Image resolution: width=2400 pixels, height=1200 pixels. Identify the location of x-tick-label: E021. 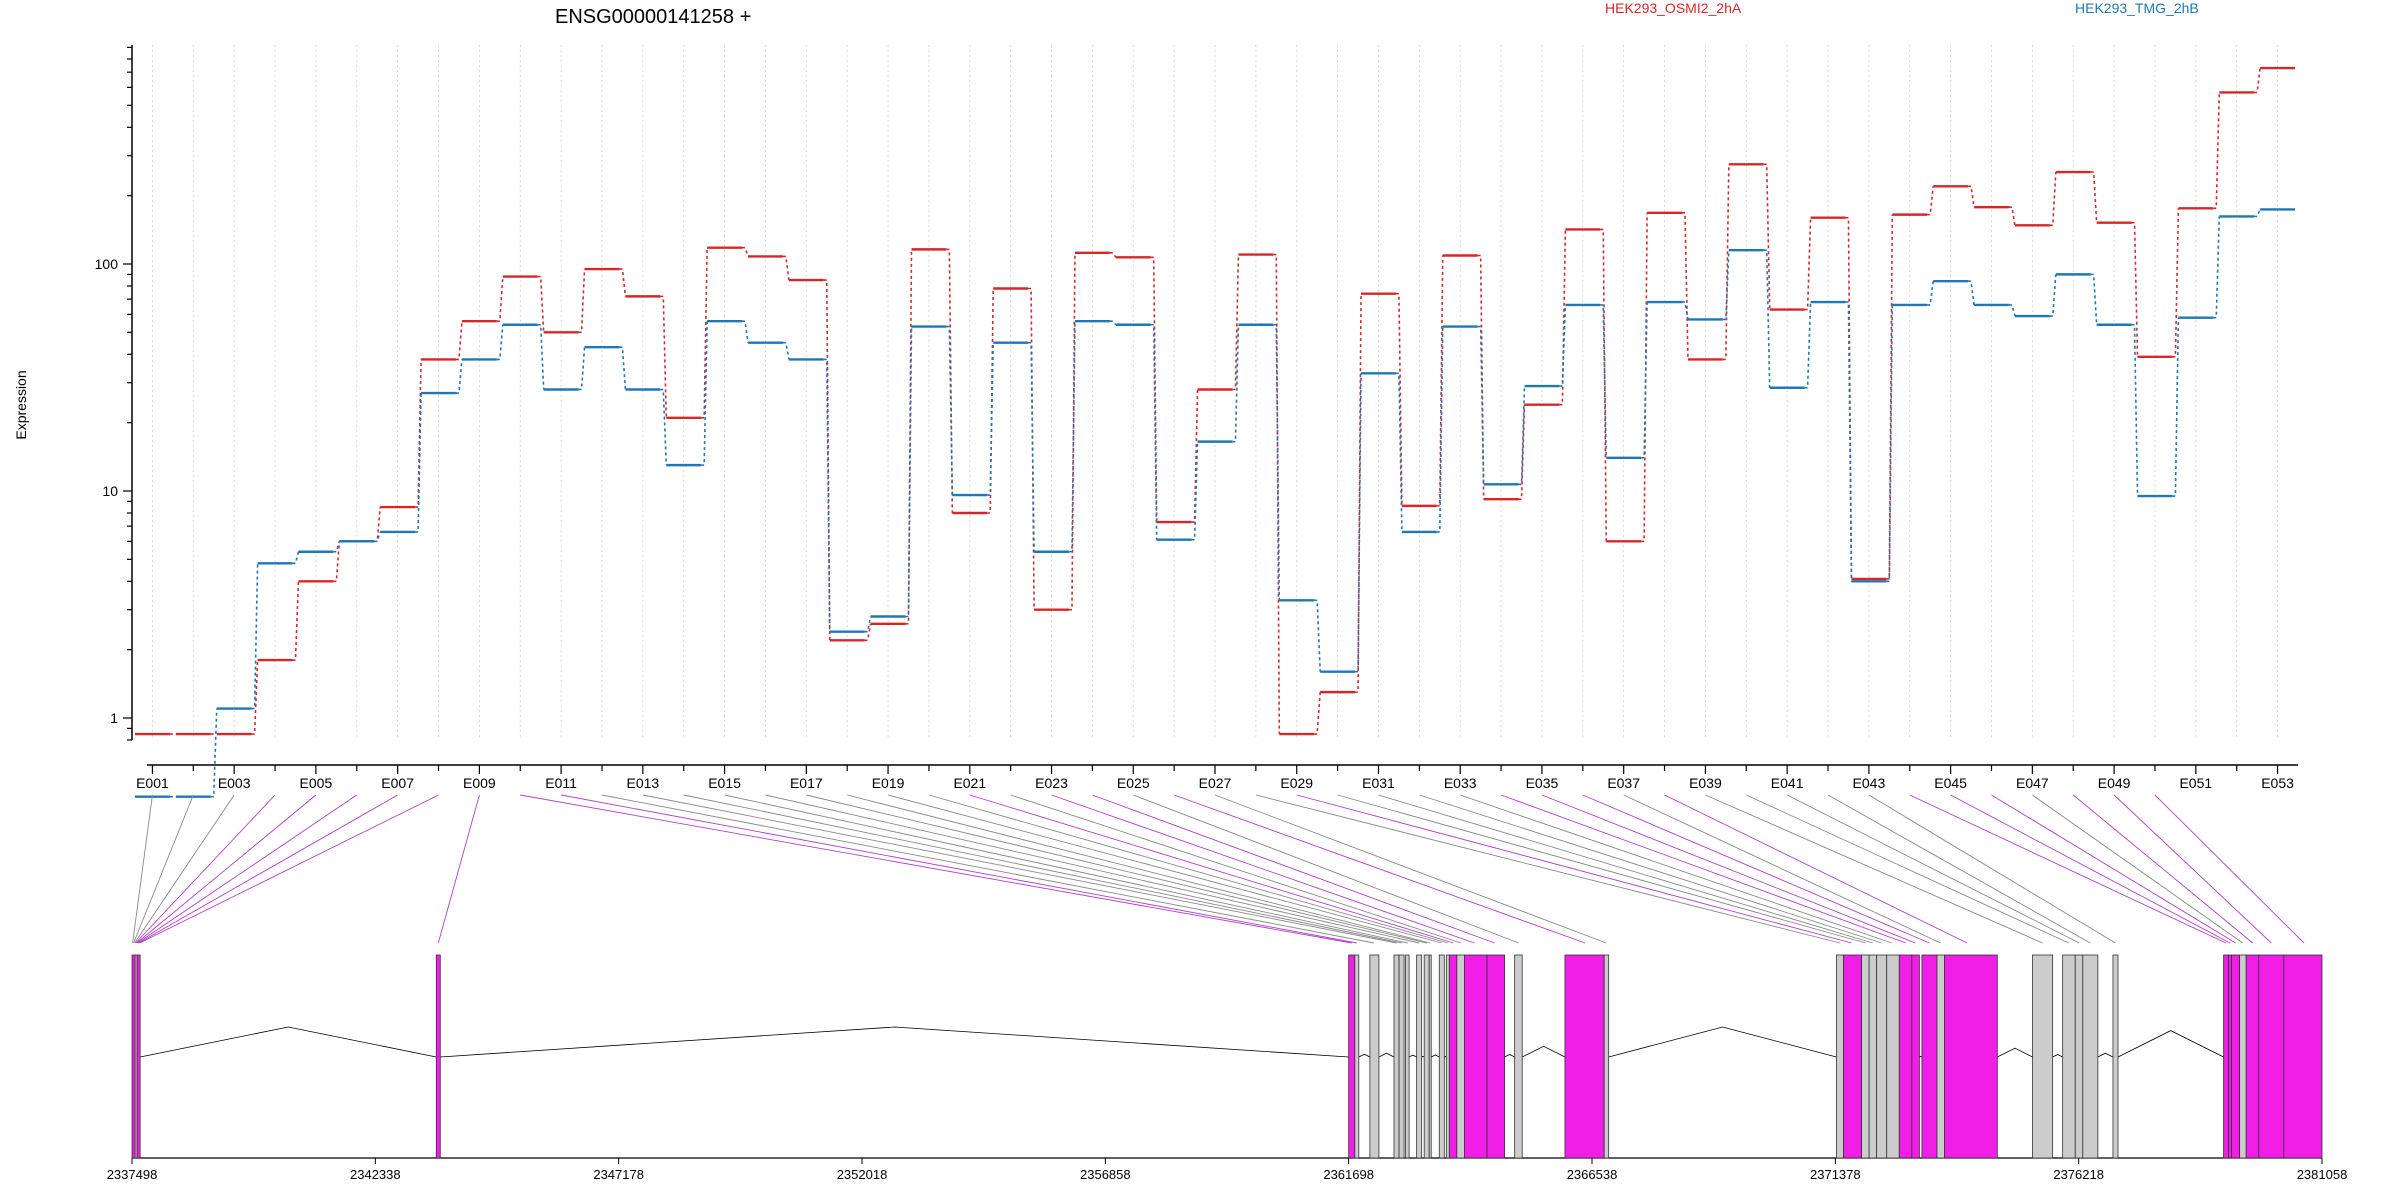
(969, 783).